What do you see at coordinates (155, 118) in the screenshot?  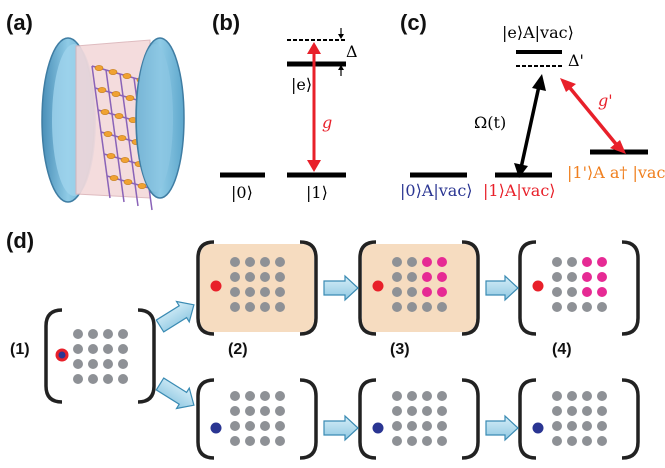 I see `right-mirror-face` at bounding box center [155, 118].